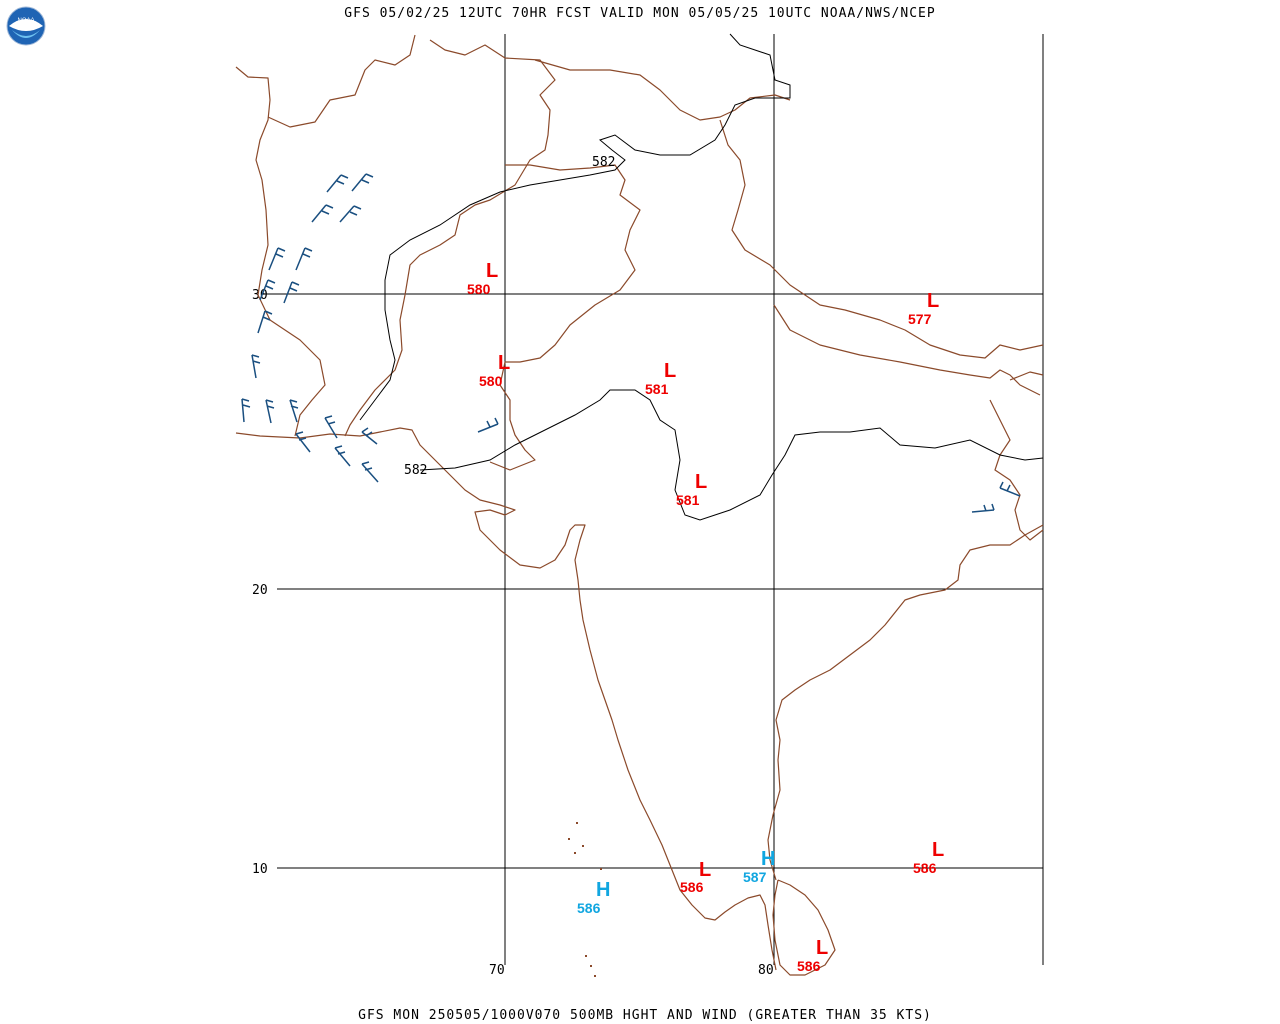  I want to click on contour-label-582-north: 582, so click(603, 162).